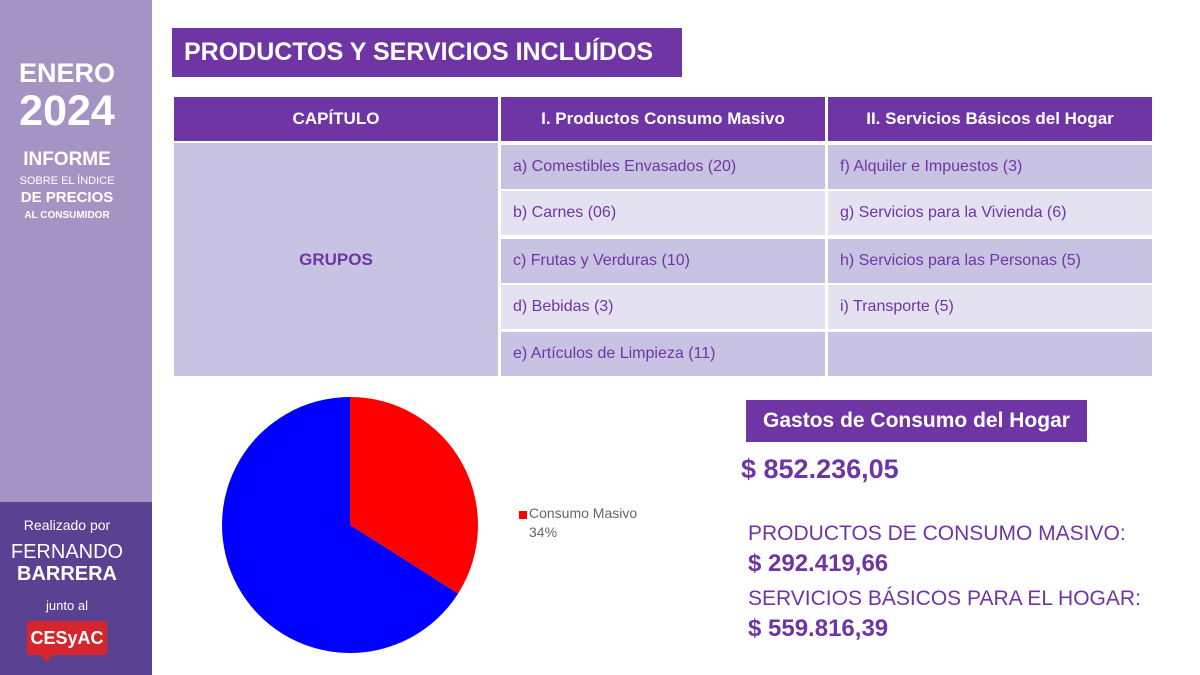 The image size is (1200, 675). What do you see at coordinates (47, 658) in the screenshot?
I see `logo-tail-icon` at bounding box center [47, 658].